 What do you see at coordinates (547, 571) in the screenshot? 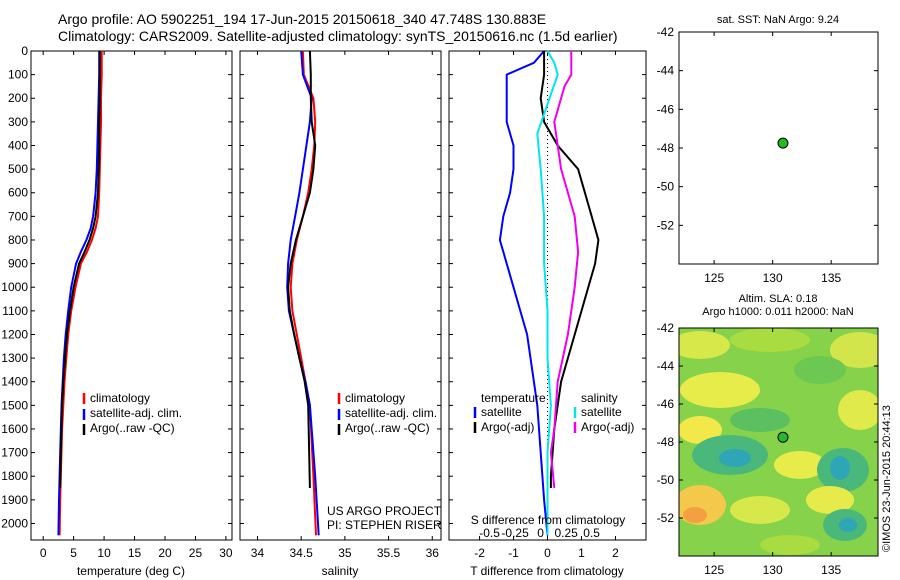
I see `t-difference-x-label: T difference from climatology` at bounding box center [547, 571].